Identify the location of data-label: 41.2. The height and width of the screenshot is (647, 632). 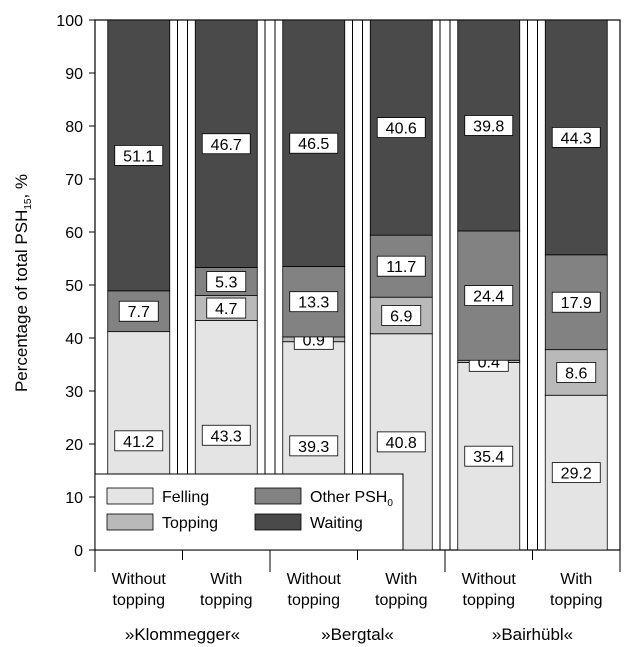
(138, 442).